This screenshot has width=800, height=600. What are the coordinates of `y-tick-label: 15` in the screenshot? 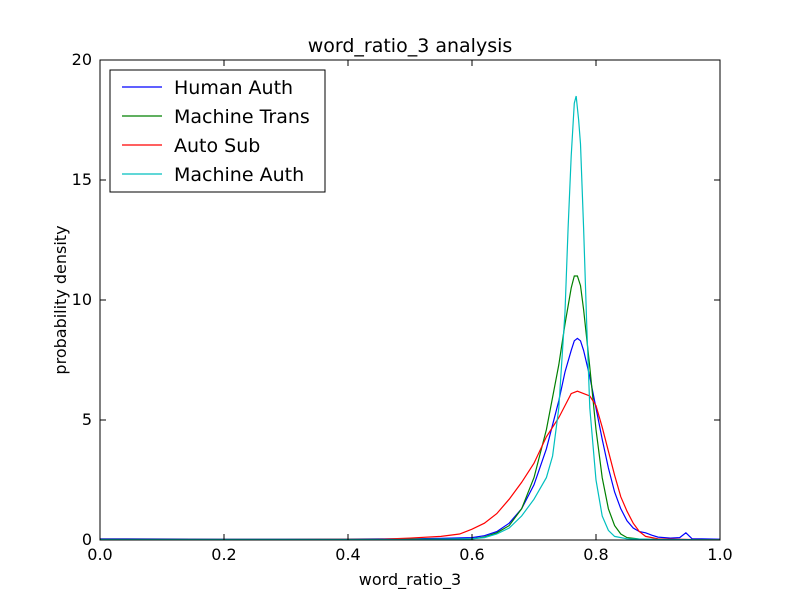 It's located at (82, 179).